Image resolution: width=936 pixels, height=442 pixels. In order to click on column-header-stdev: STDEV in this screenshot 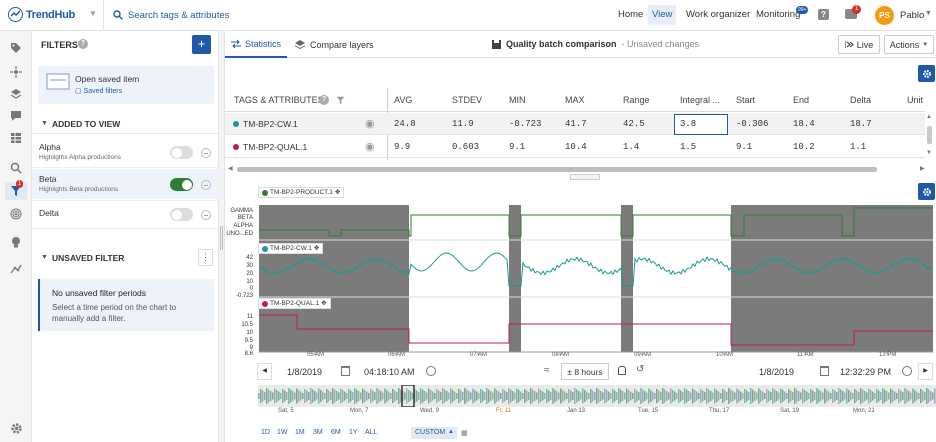, I will do `click(467, 100)`.